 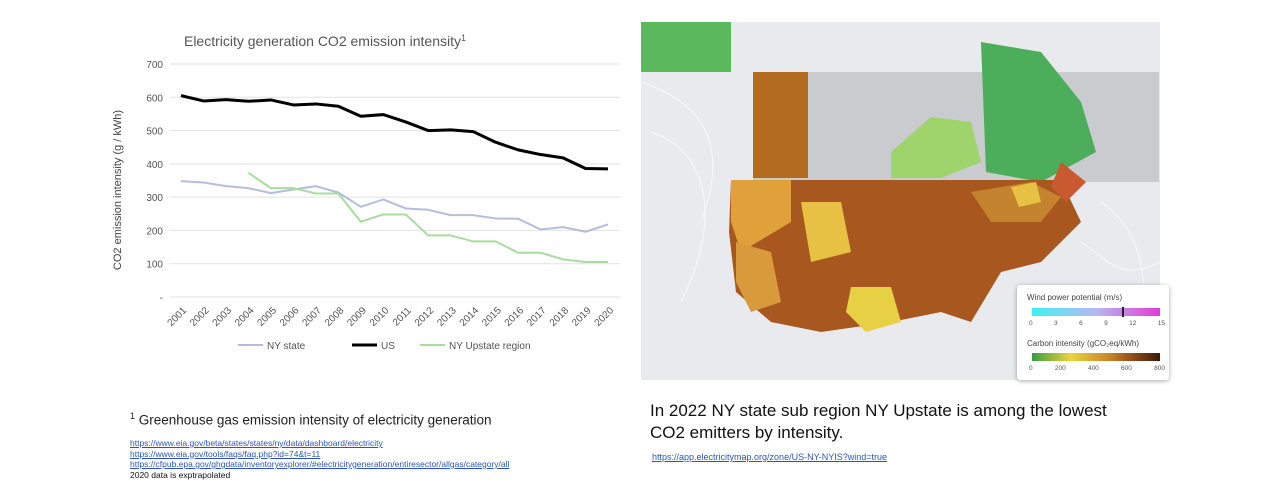 I want to click on region-nova-scotia, so click(x=1068, y=182).